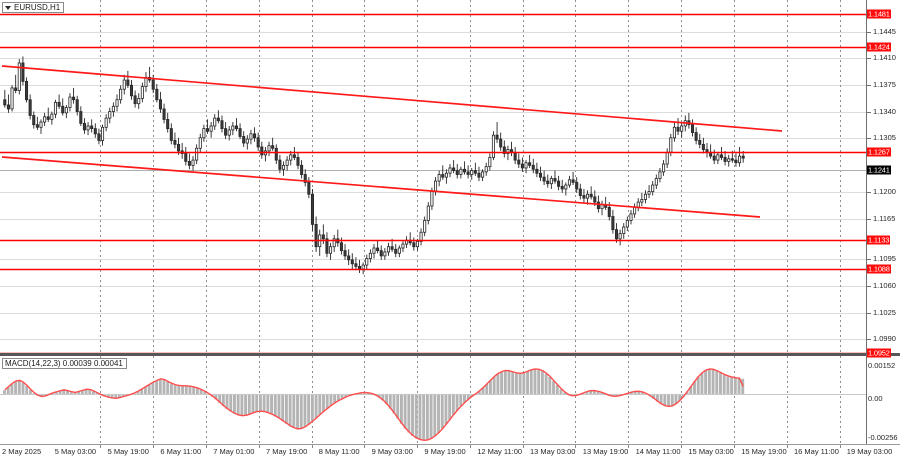 The height and width of the screenshot is (460, 900). I want to click on price-level-badge: 1.1088, so click(879, 269).